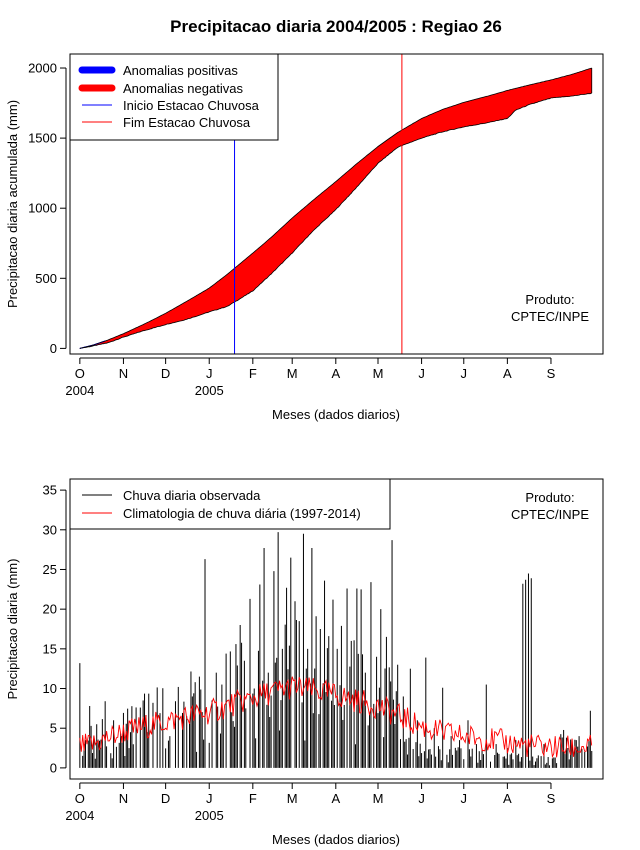 This screenshot has width=640, height=850. I want to click on top-month-label: S, so click(551, 373).